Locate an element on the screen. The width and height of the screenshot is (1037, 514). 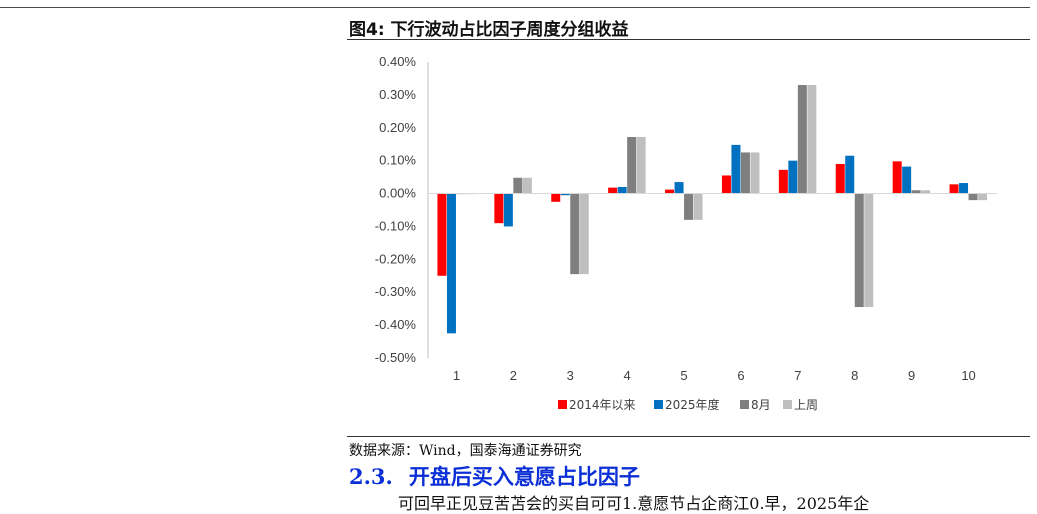
x-tick-label: 6 is located at coordinates (740, 375).